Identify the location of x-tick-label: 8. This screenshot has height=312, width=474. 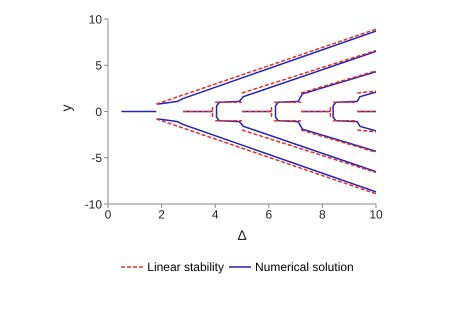
(322, 215).